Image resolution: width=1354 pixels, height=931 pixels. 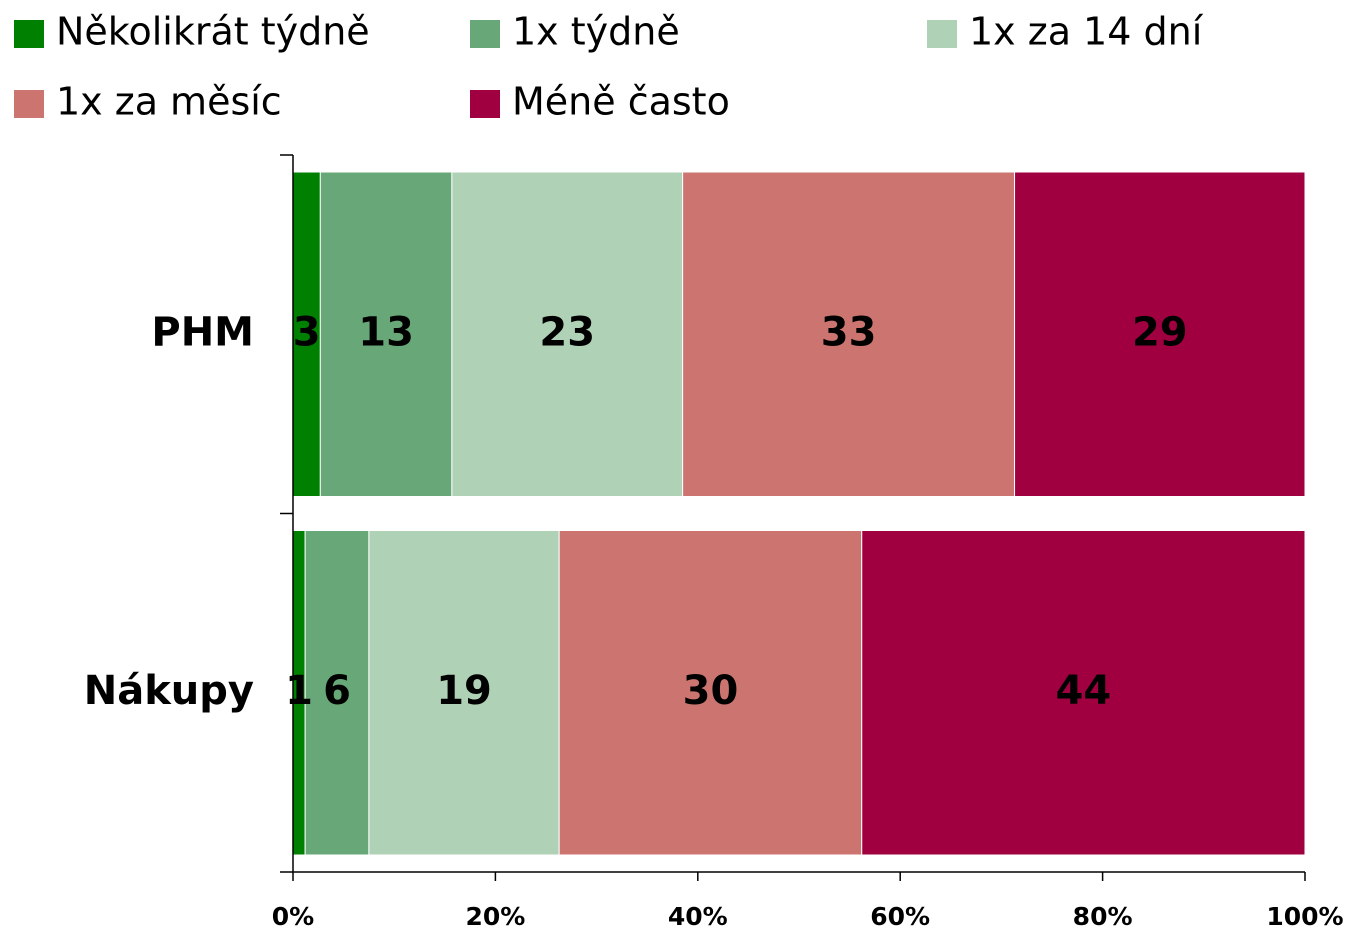 I want to click on data-label: 19, so click(x=464, y=691).